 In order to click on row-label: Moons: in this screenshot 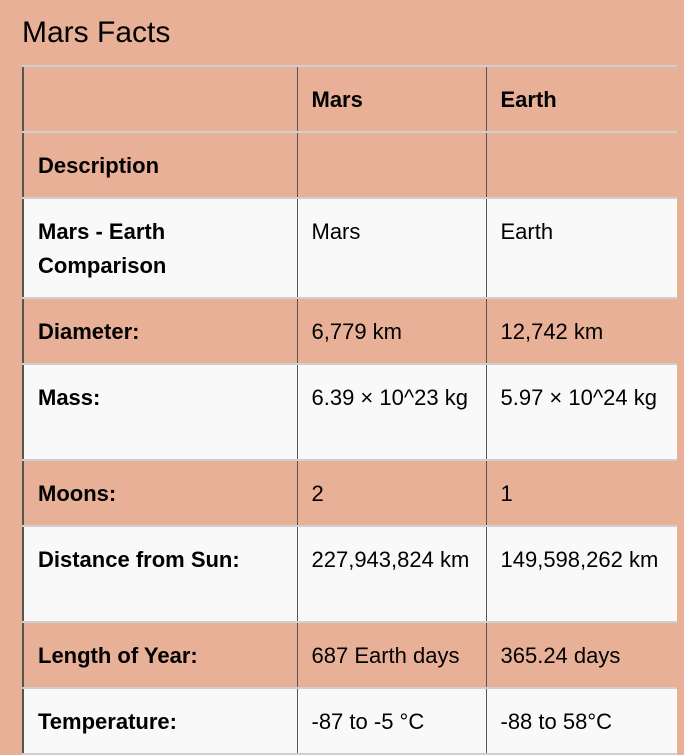, I will do `click(159, 493)`.